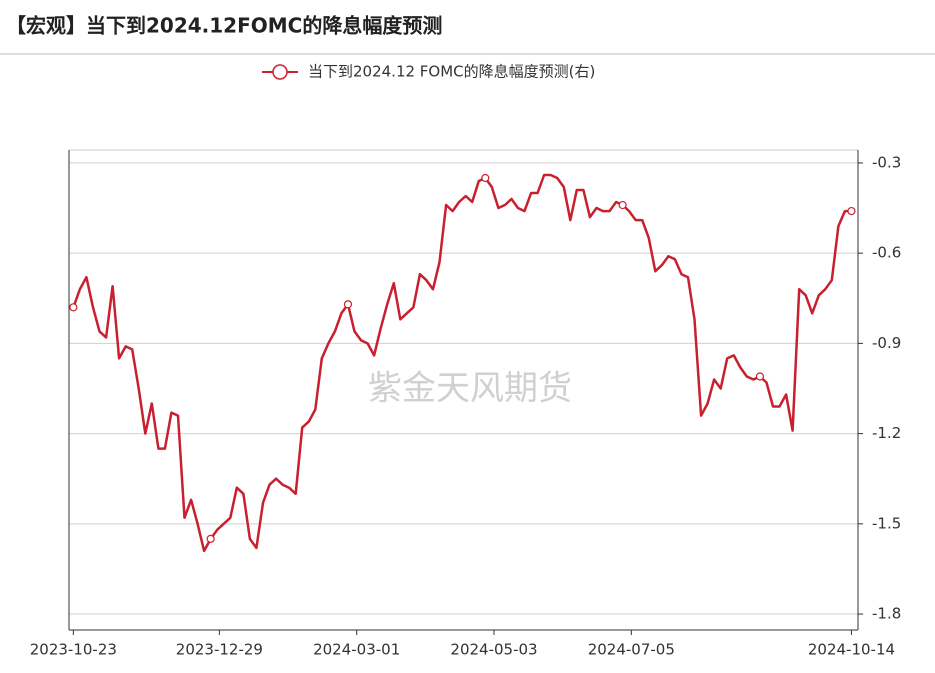 Image resolution: width=935 pixels, height=673 pixels. What do you see at coordinates (224, 26) in the screenshot?
I see `chart-title: 【宏观】当下到2024.12FOMC的降息幅度预测` at bounding box center [224, 26].